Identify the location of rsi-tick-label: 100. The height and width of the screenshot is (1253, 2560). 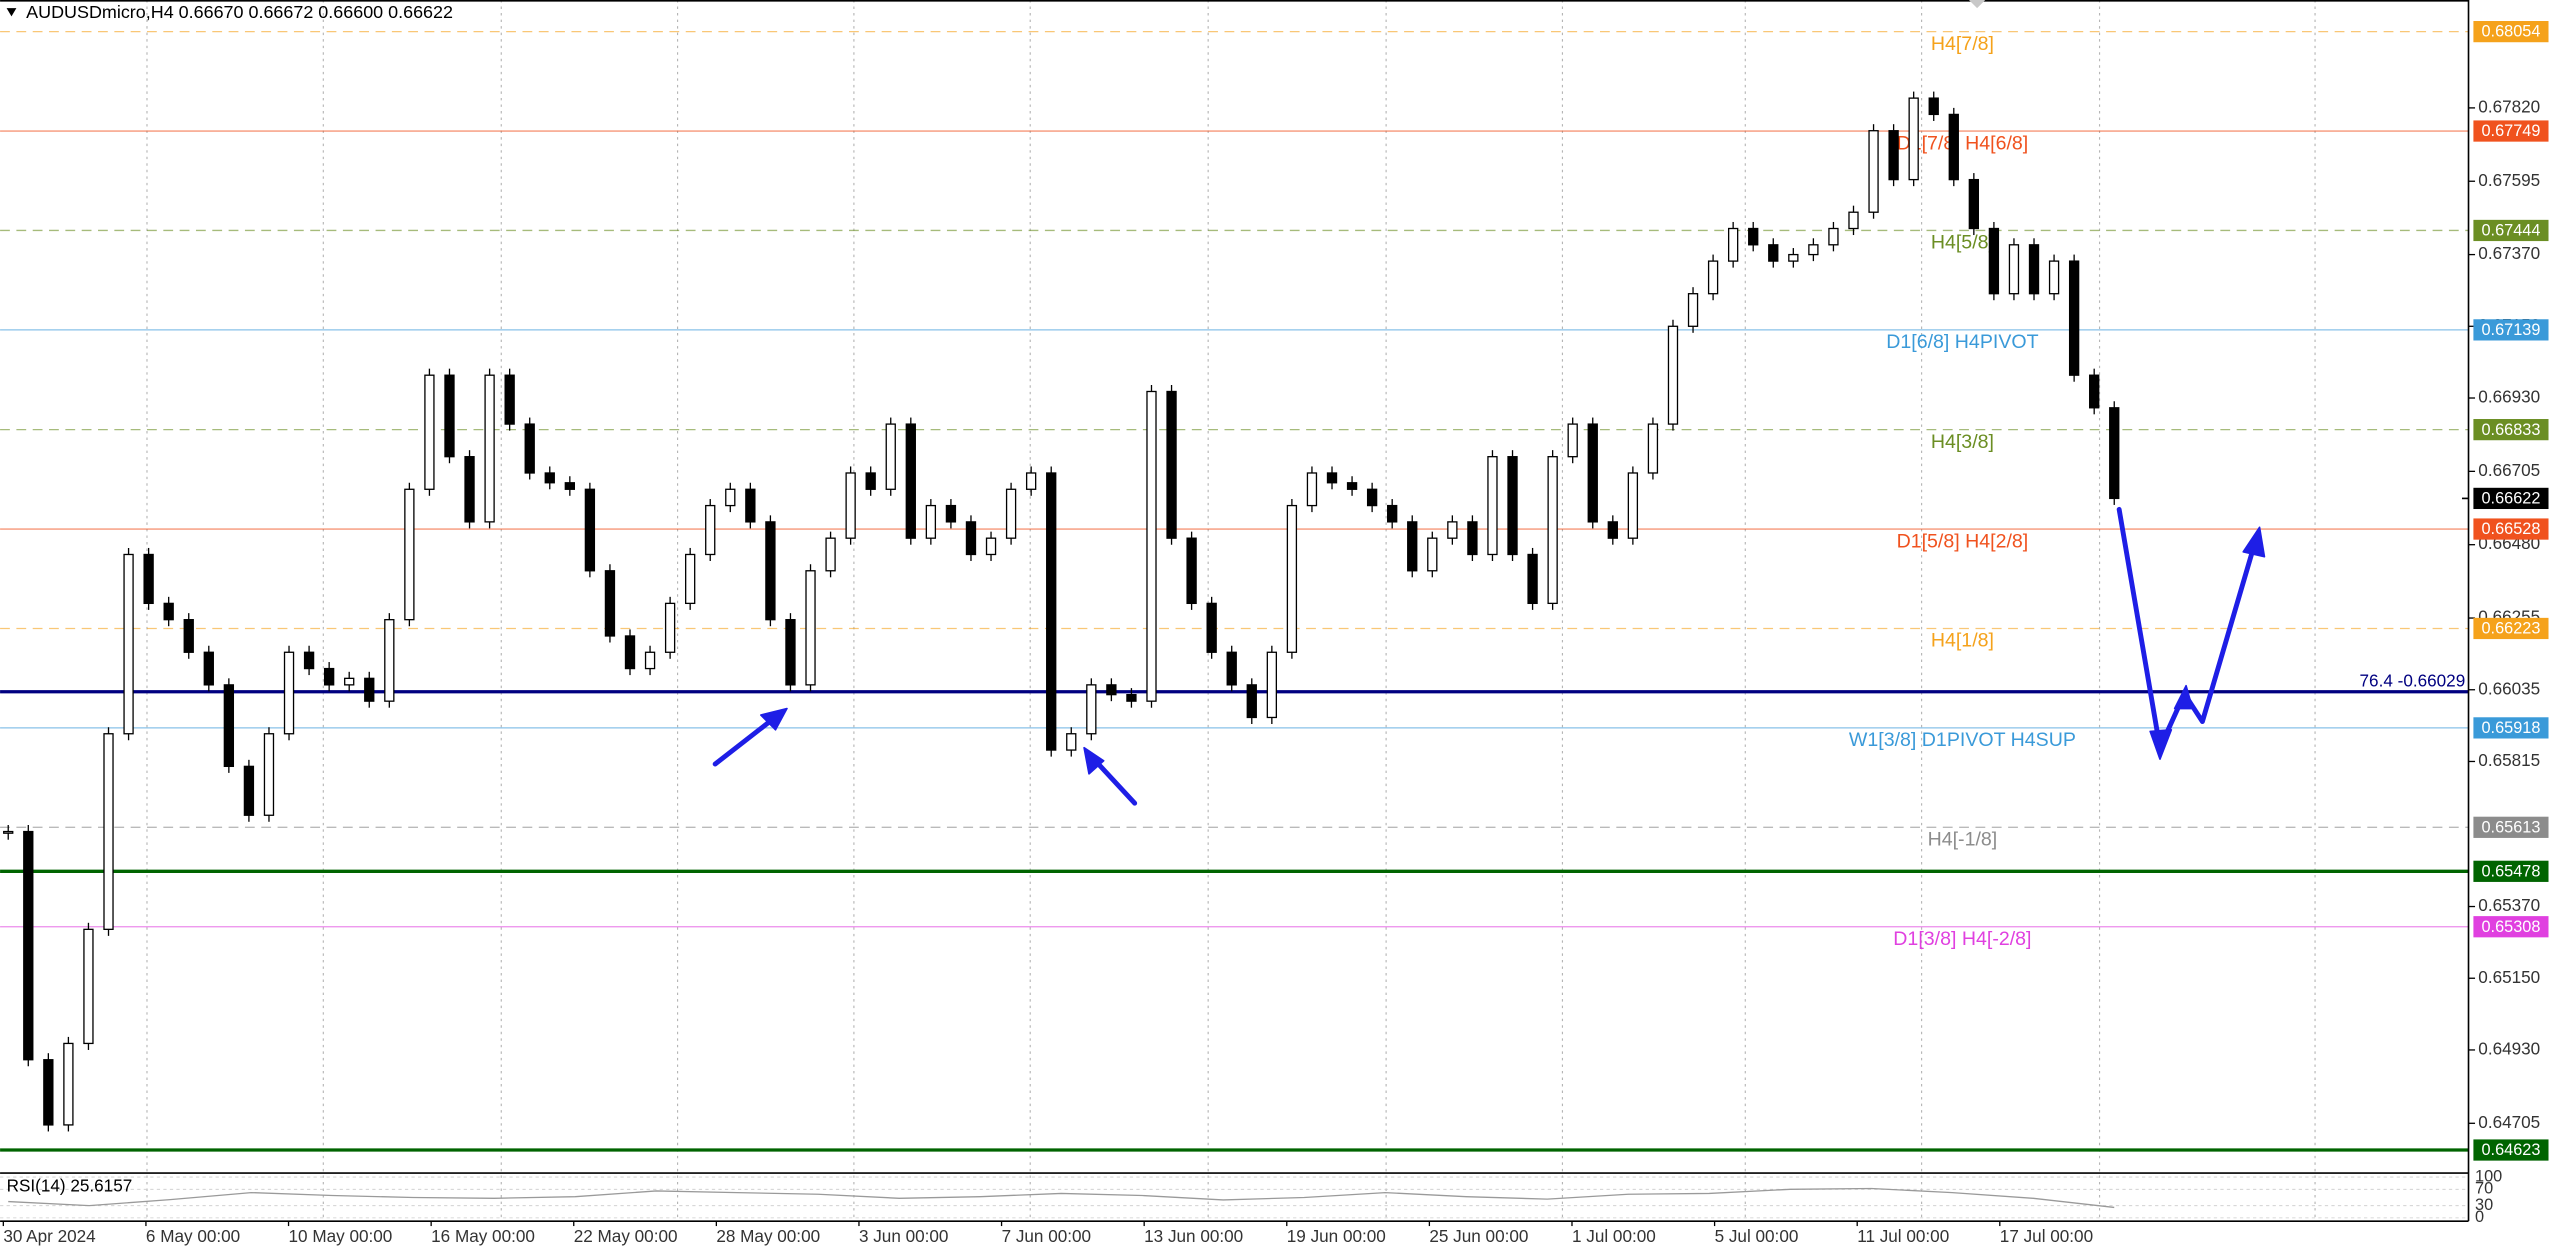
(2488, 1176).